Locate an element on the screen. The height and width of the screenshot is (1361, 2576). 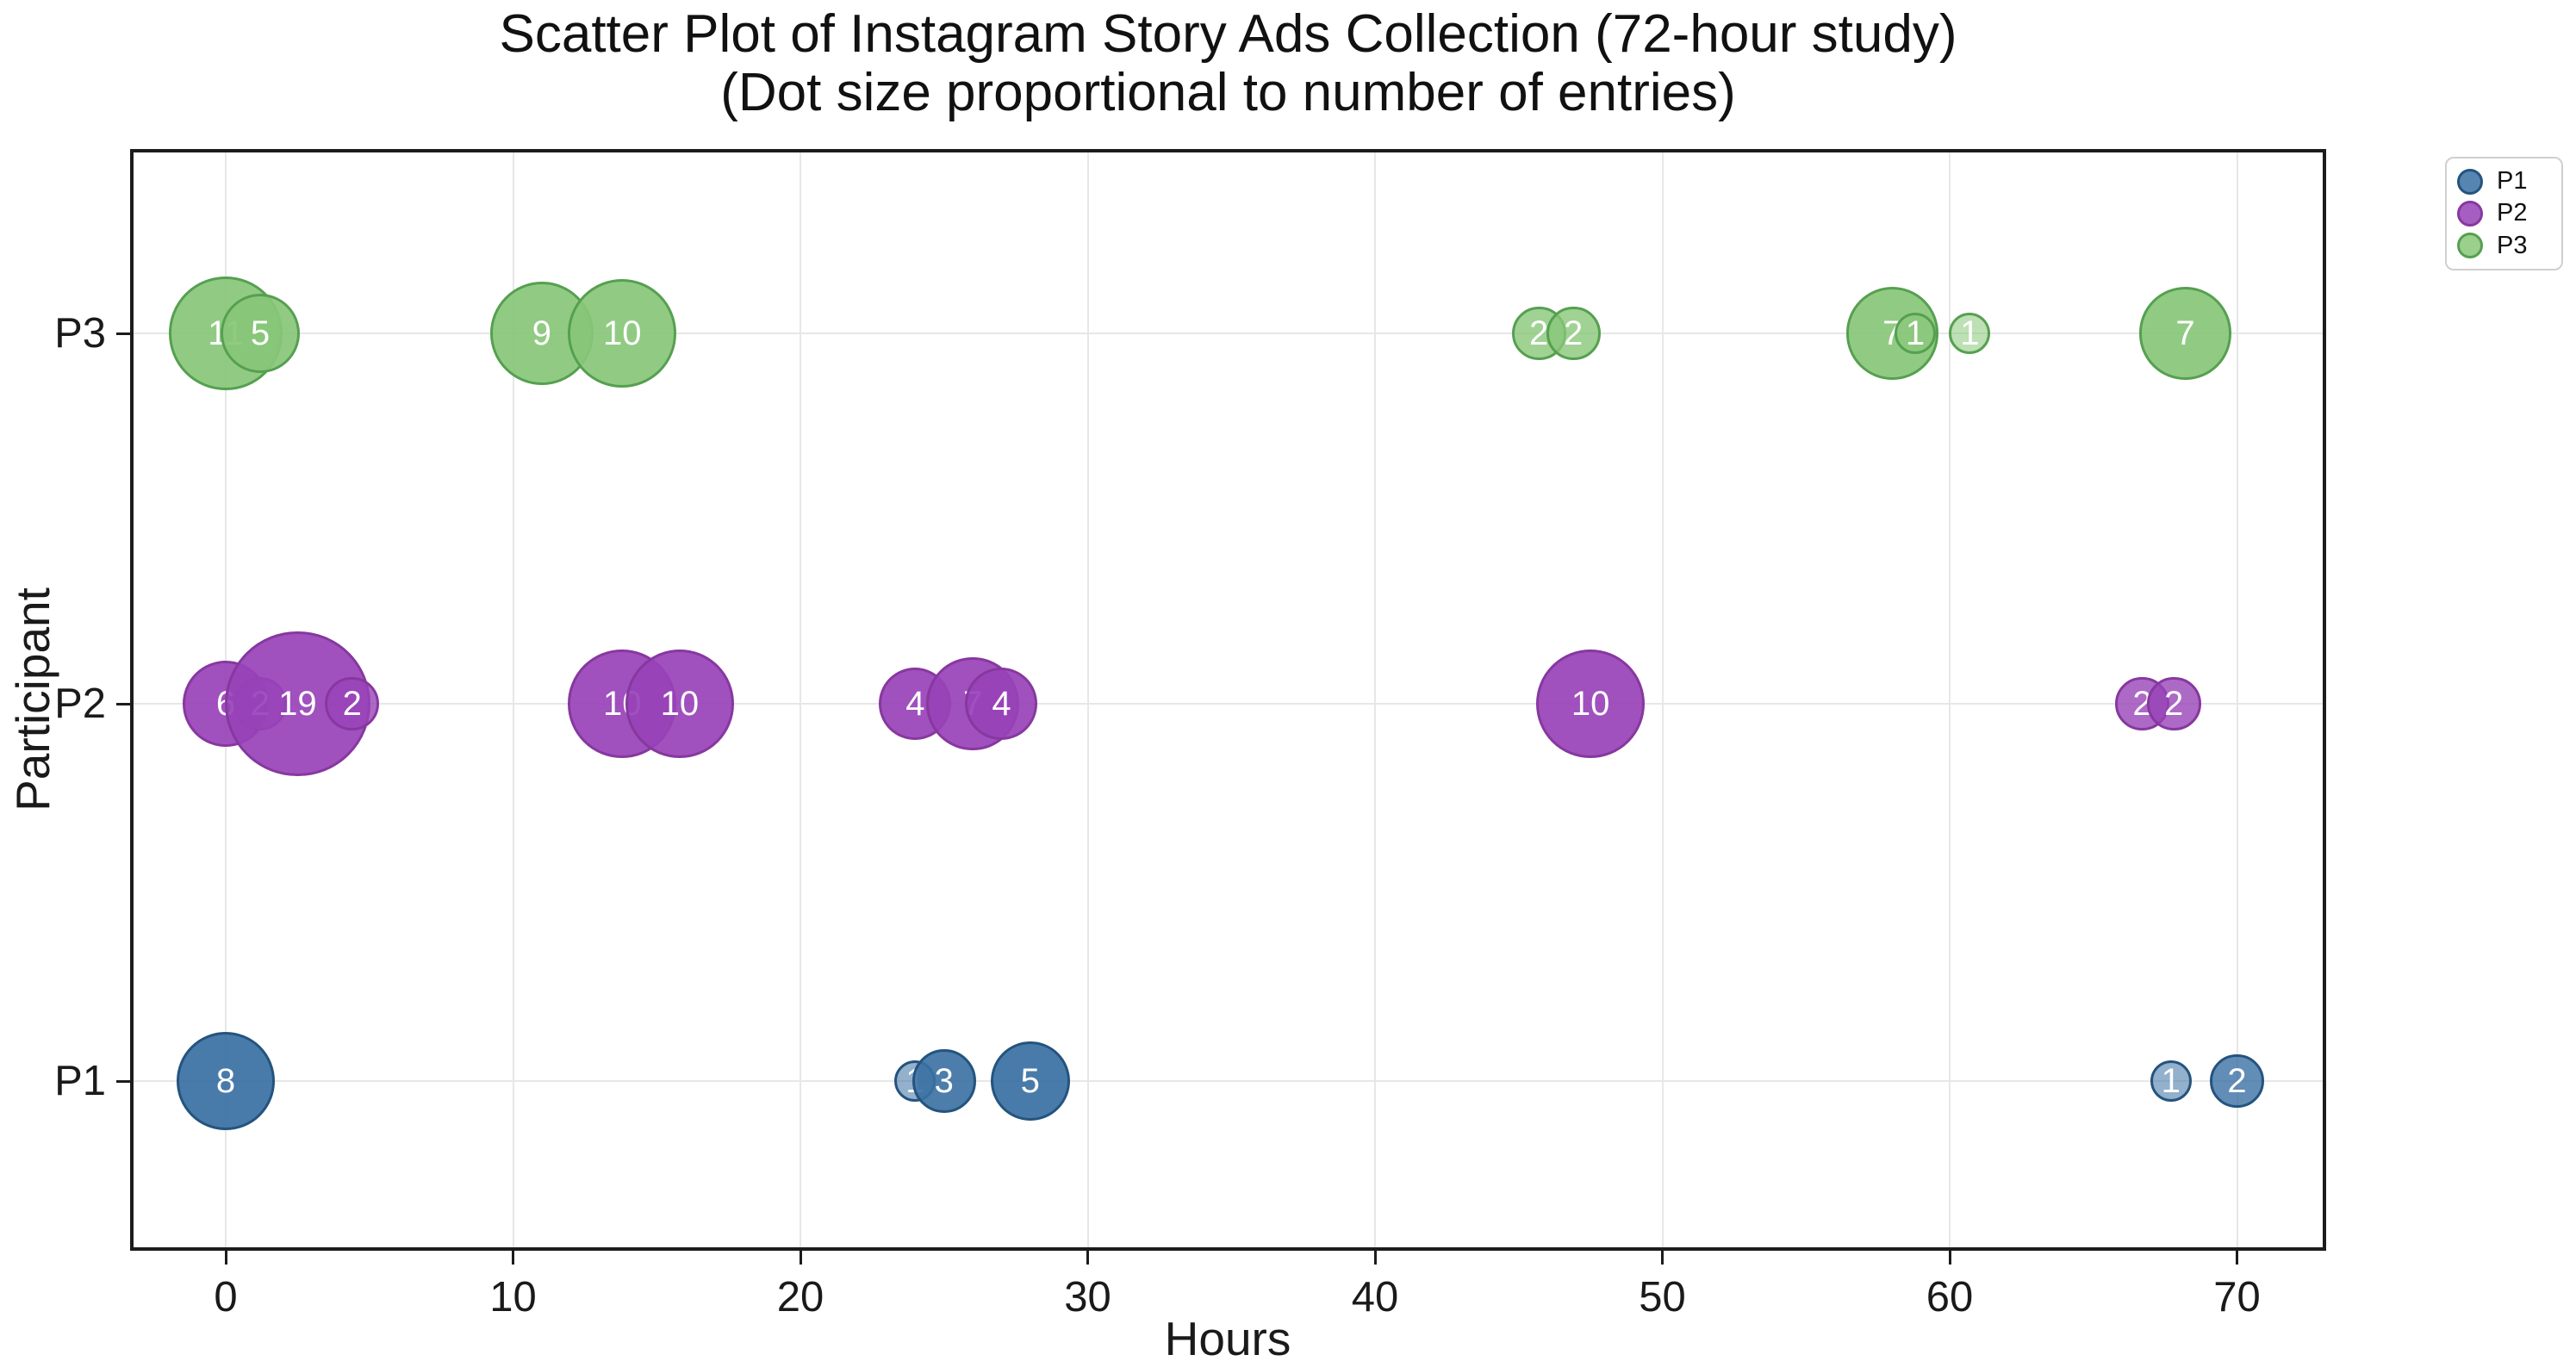
bubble-entries-label: 19 is located at coordinates (297, 703).